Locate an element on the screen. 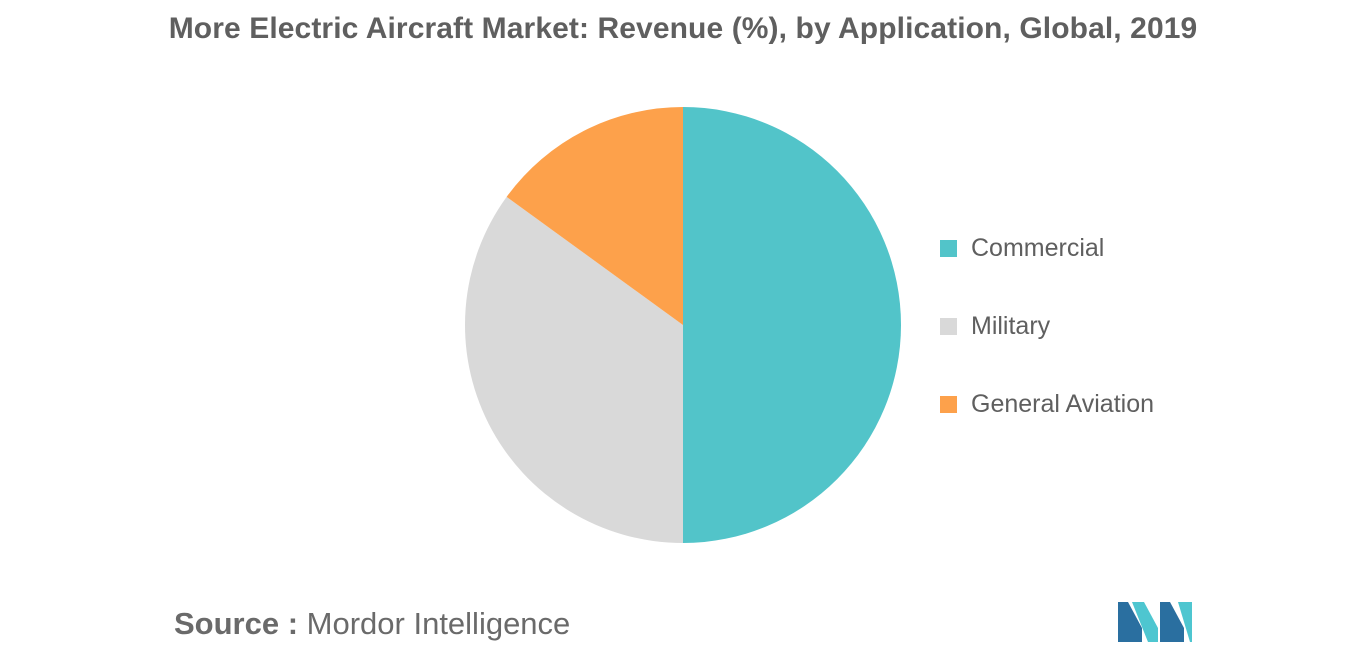  legend-swatch-general-aviation is located at coordinates (948, 404).